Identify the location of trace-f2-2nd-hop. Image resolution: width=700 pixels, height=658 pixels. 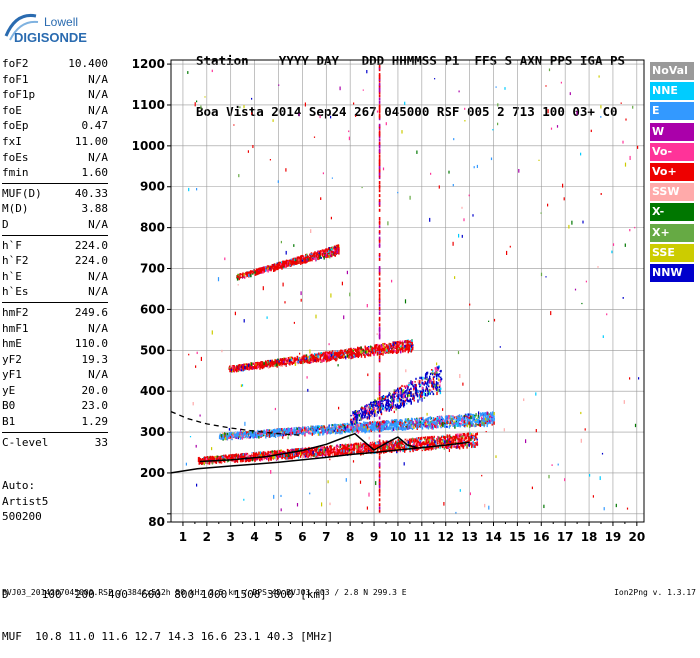
(321, 356).